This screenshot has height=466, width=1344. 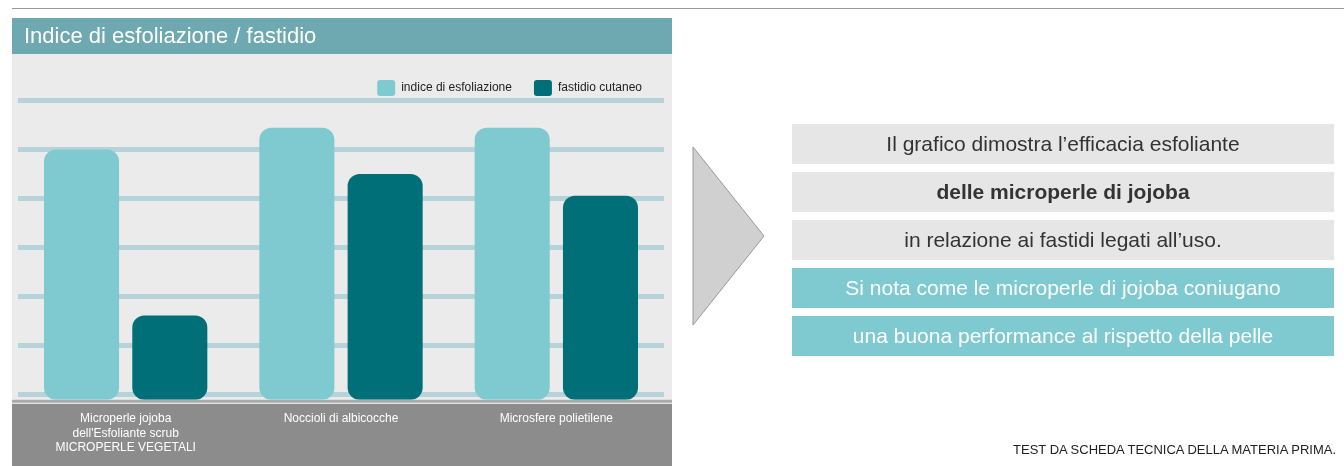 I want to click on x-tick-label: Microperle jojoba dell'Esfoliante scrub MICROPERLE VEGETALI, so click(x=125, y=433).